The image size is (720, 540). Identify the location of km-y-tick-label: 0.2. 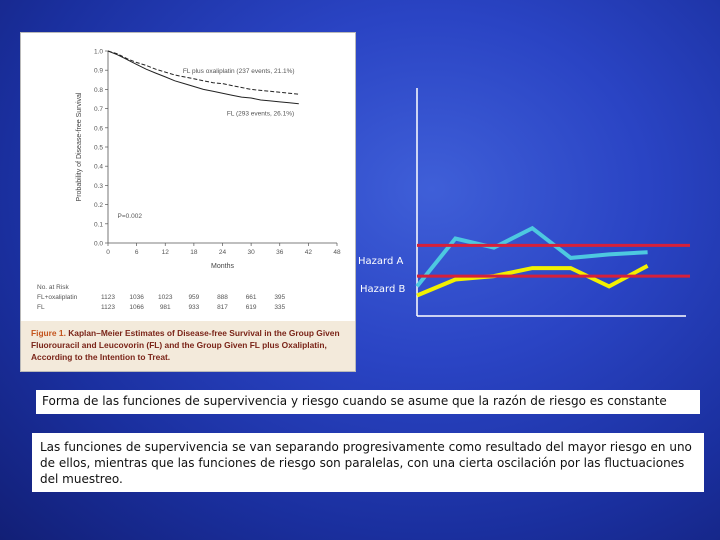
(98, 205).